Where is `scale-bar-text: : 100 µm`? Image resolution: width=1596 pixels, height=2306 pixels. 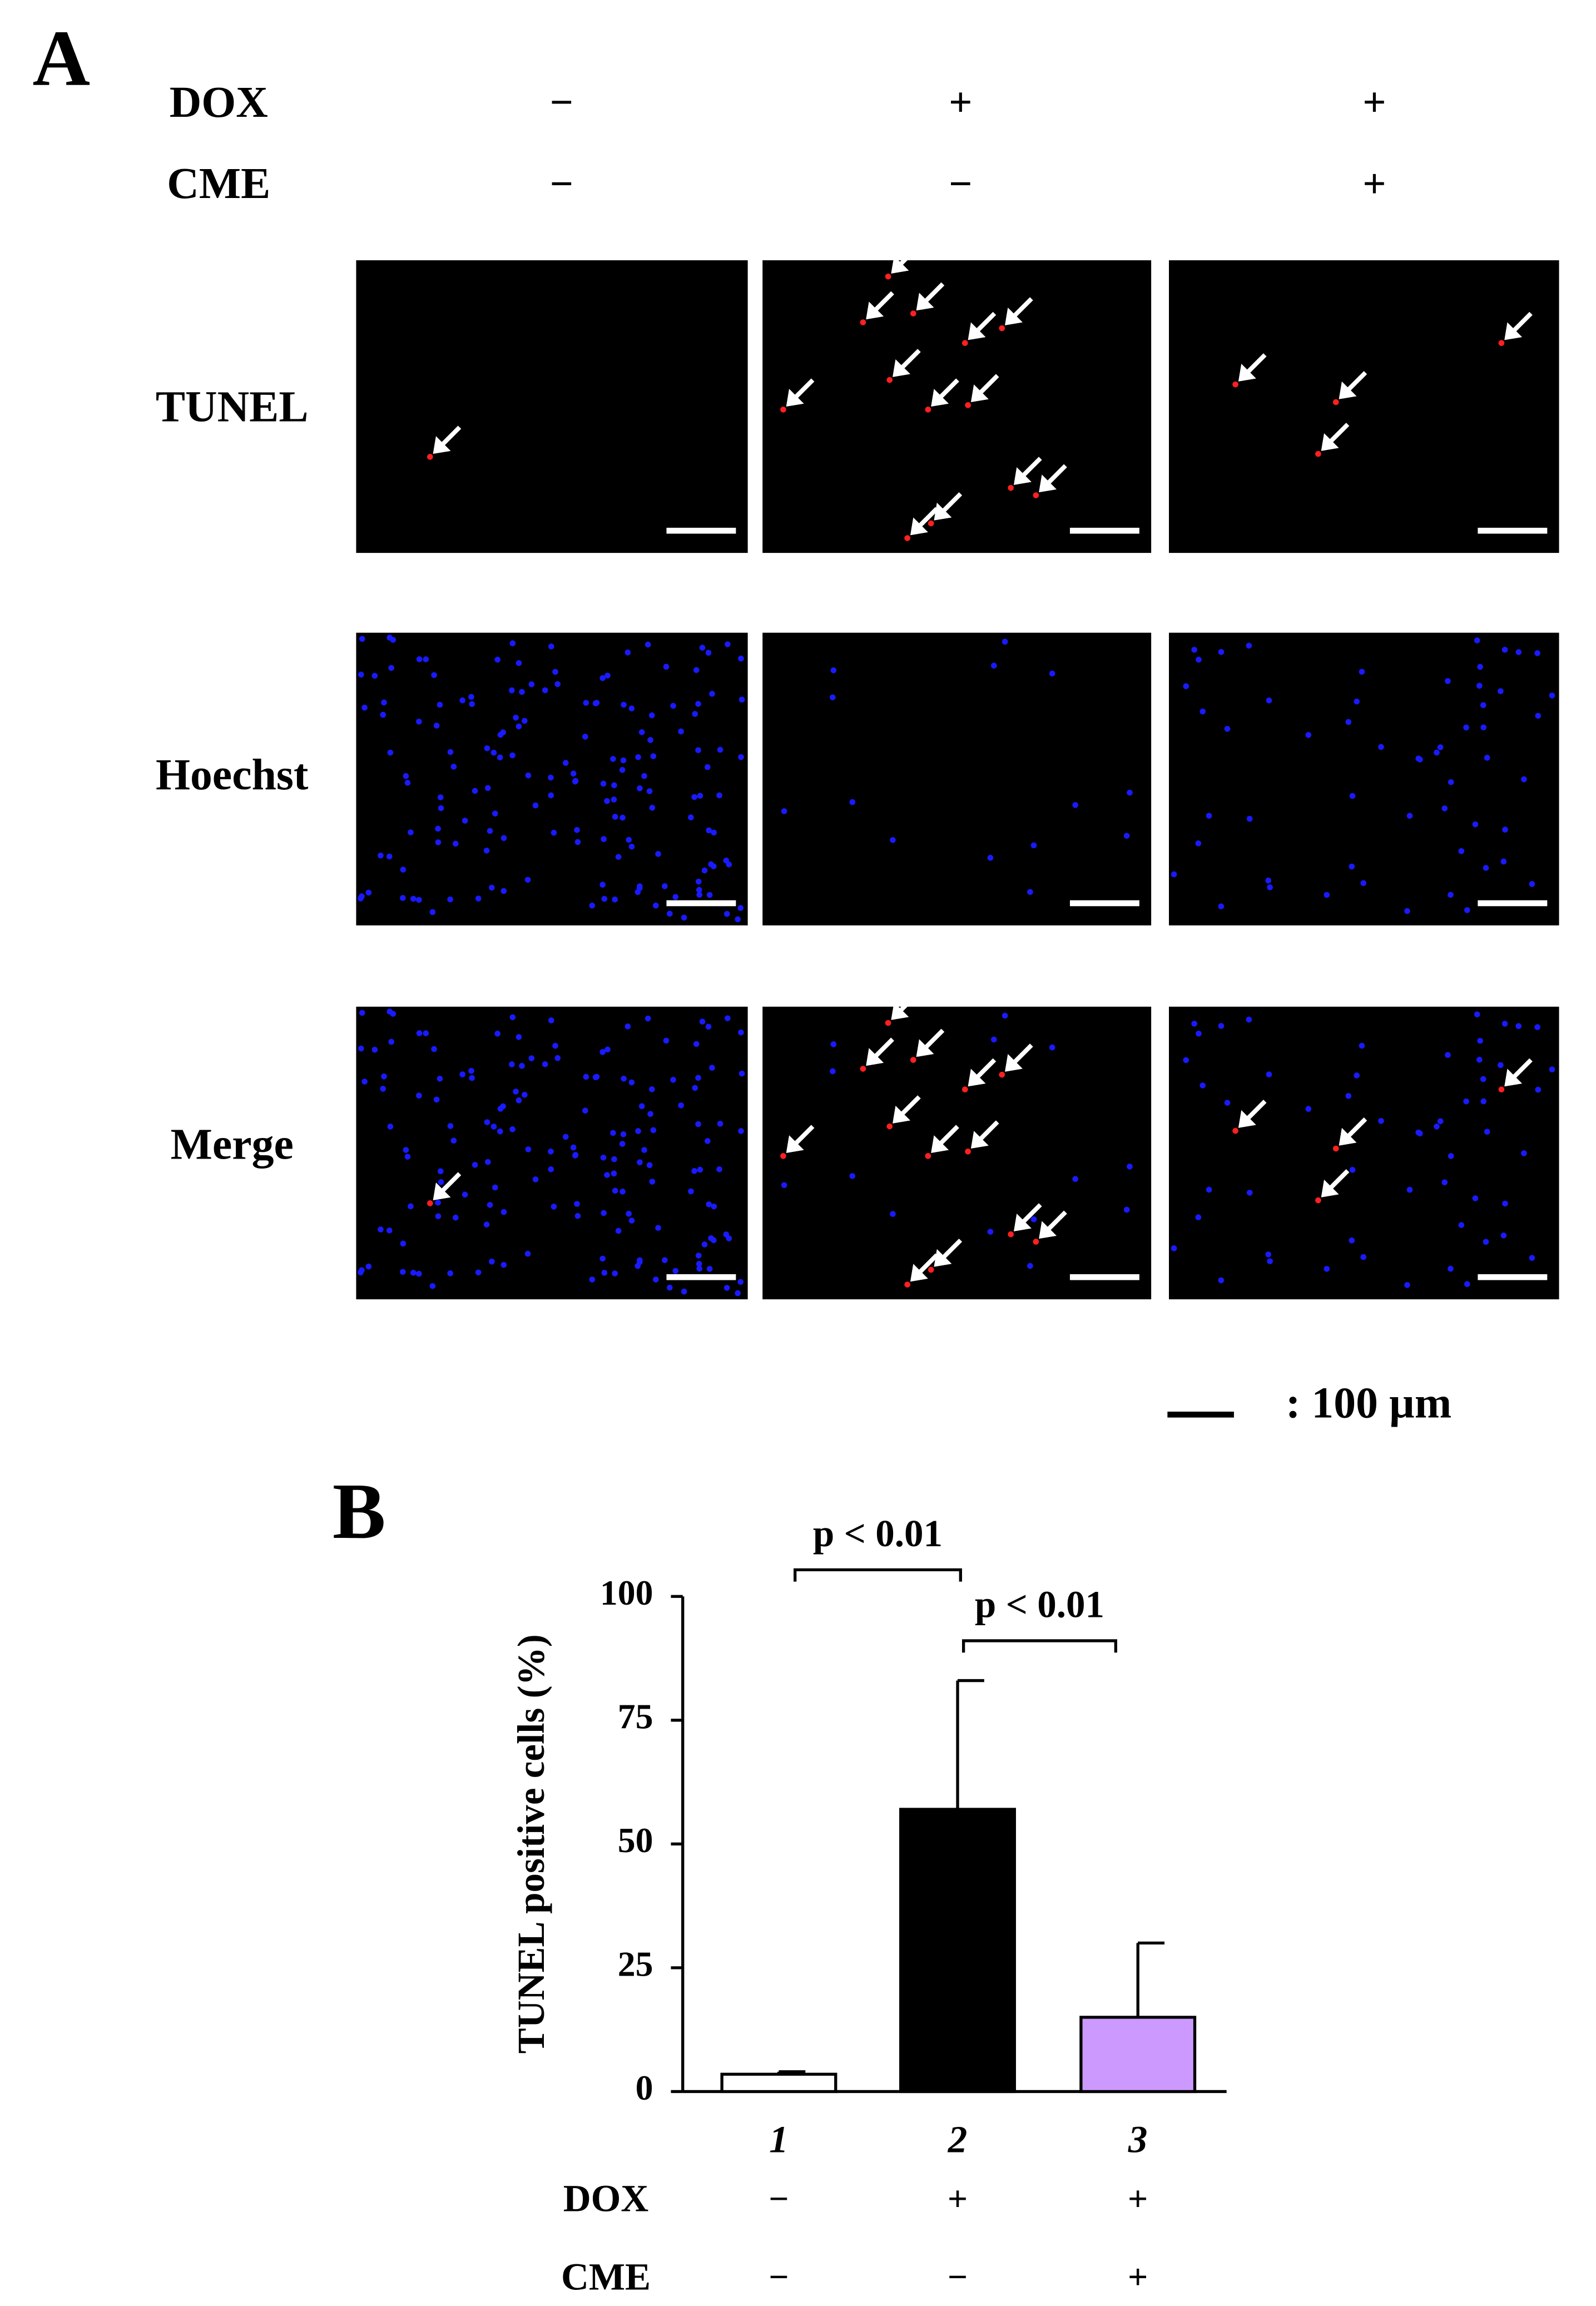
scale-bar-text: : 100 µm is located at coordinates (1369, 1402).